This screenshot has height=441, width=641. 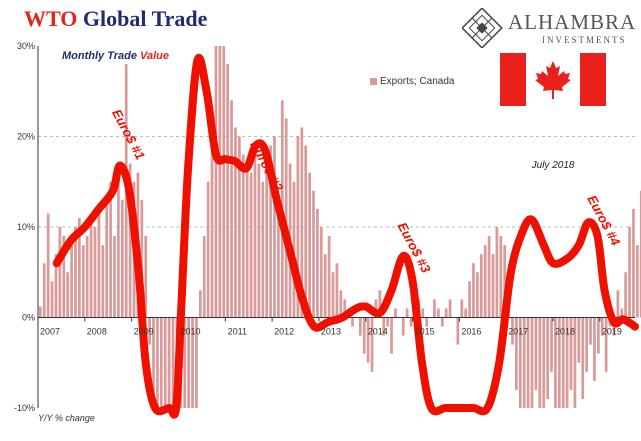 What do you see at coordinates (24, 408) in the screenshot?
I see `y-tick-label: -10%` at bounding box center [24, 408].